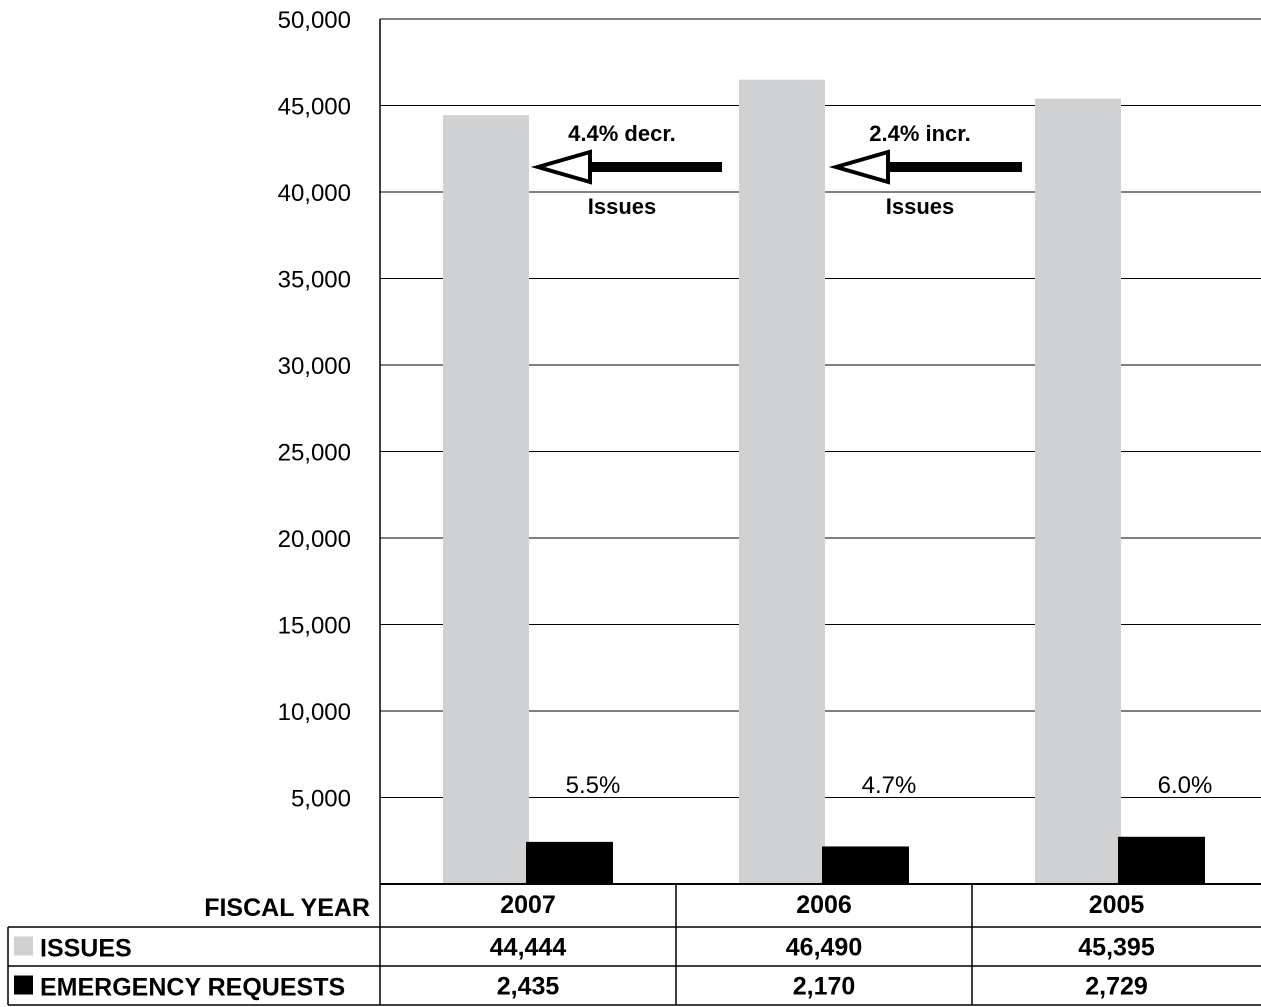 The image size is (1261, 1007). Describe the element at coordinates (865, 865) in the screenshot. I see `bar-emergency-requests-2006` at that location.